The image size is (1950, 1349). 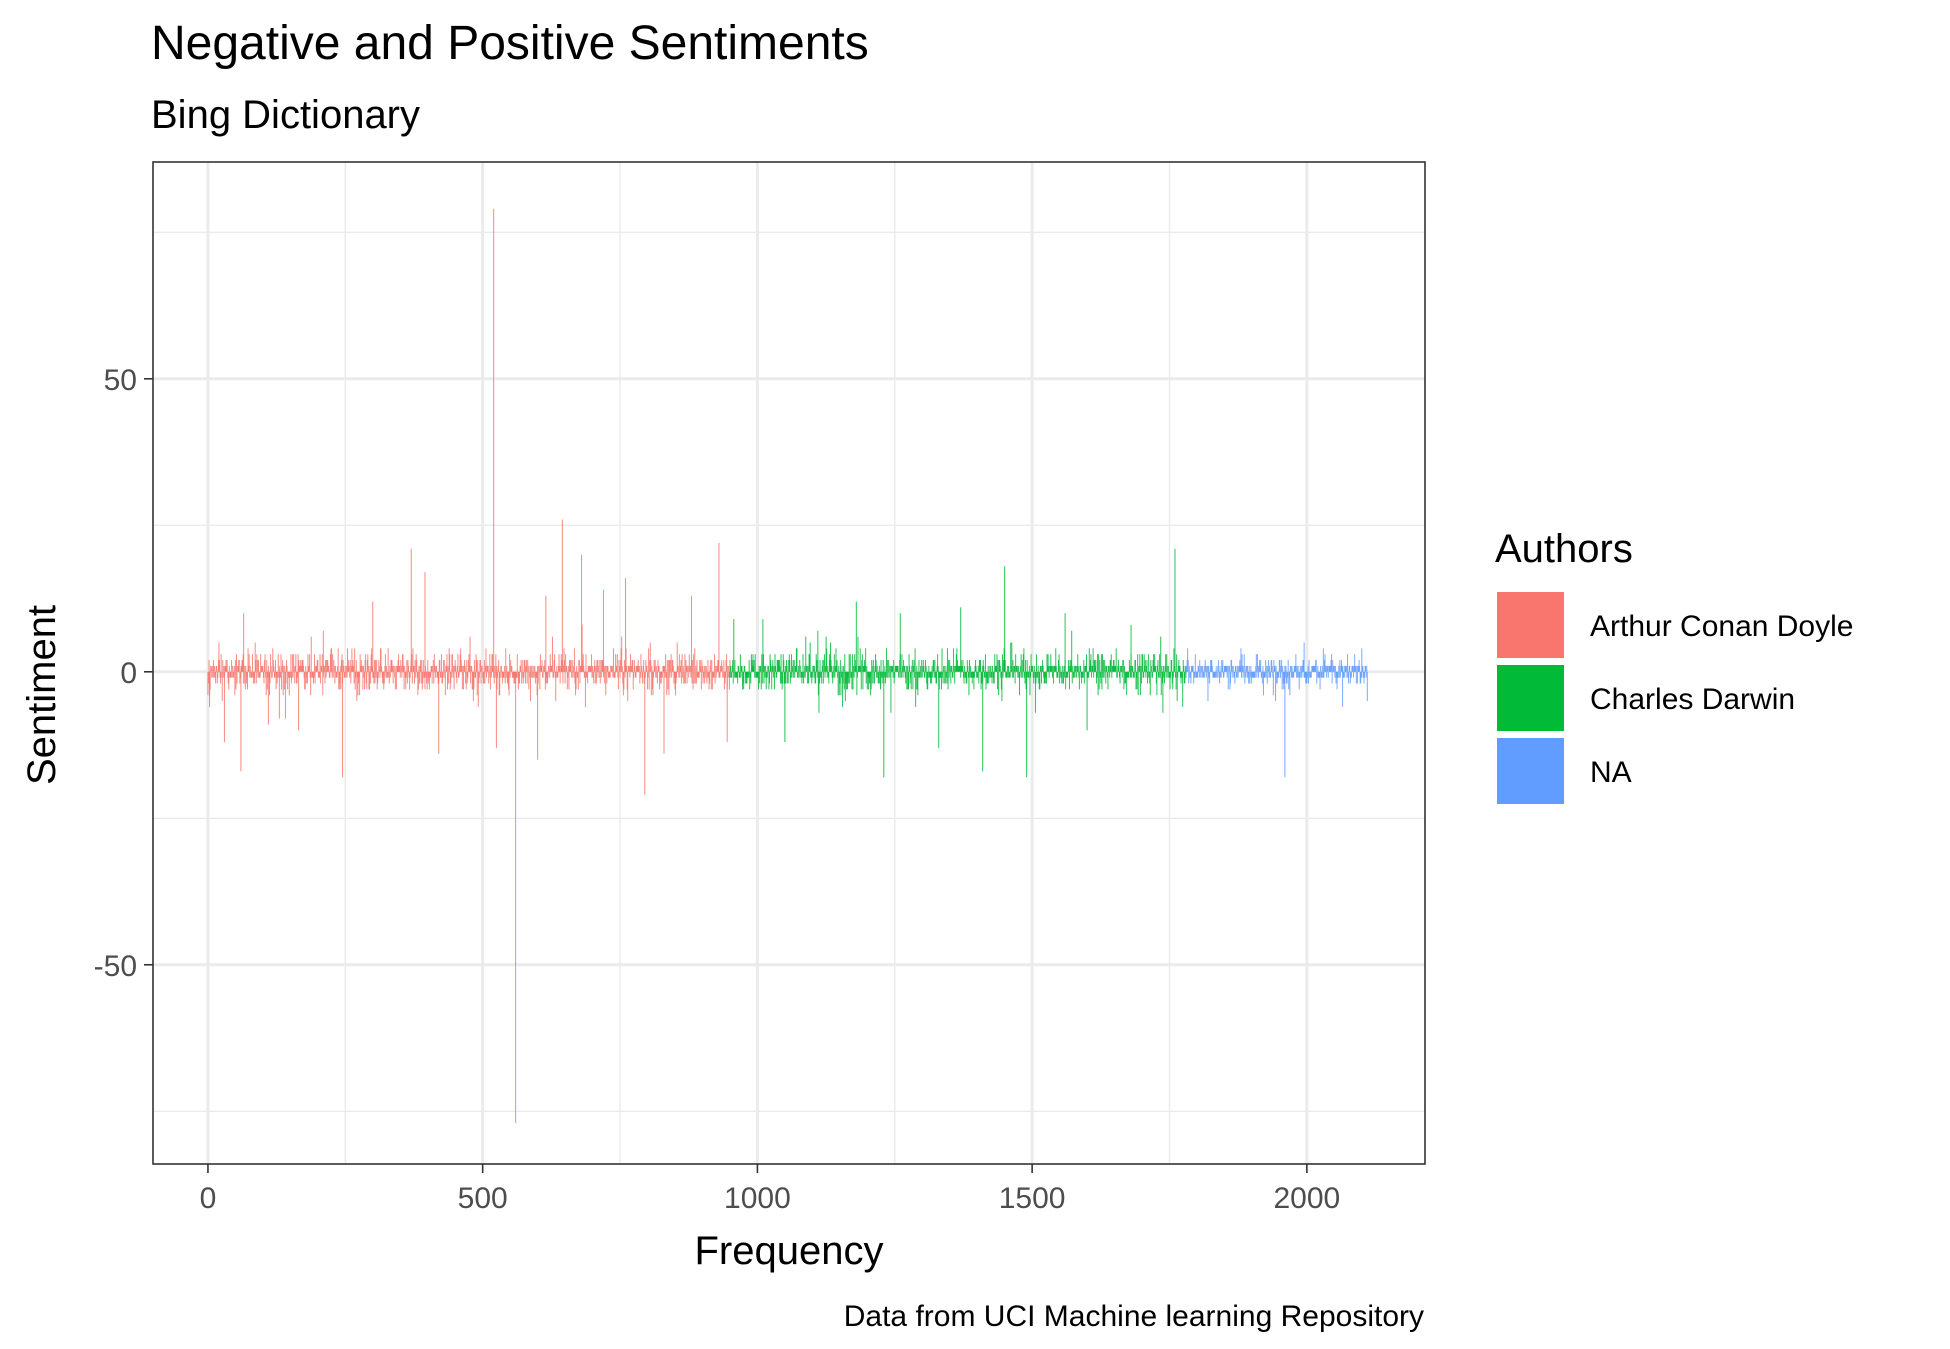 What do you see at coordinates (42, 695) in the screenshot?
I see `y-axis-title: Sentiment` at bounding box center [42, 695].